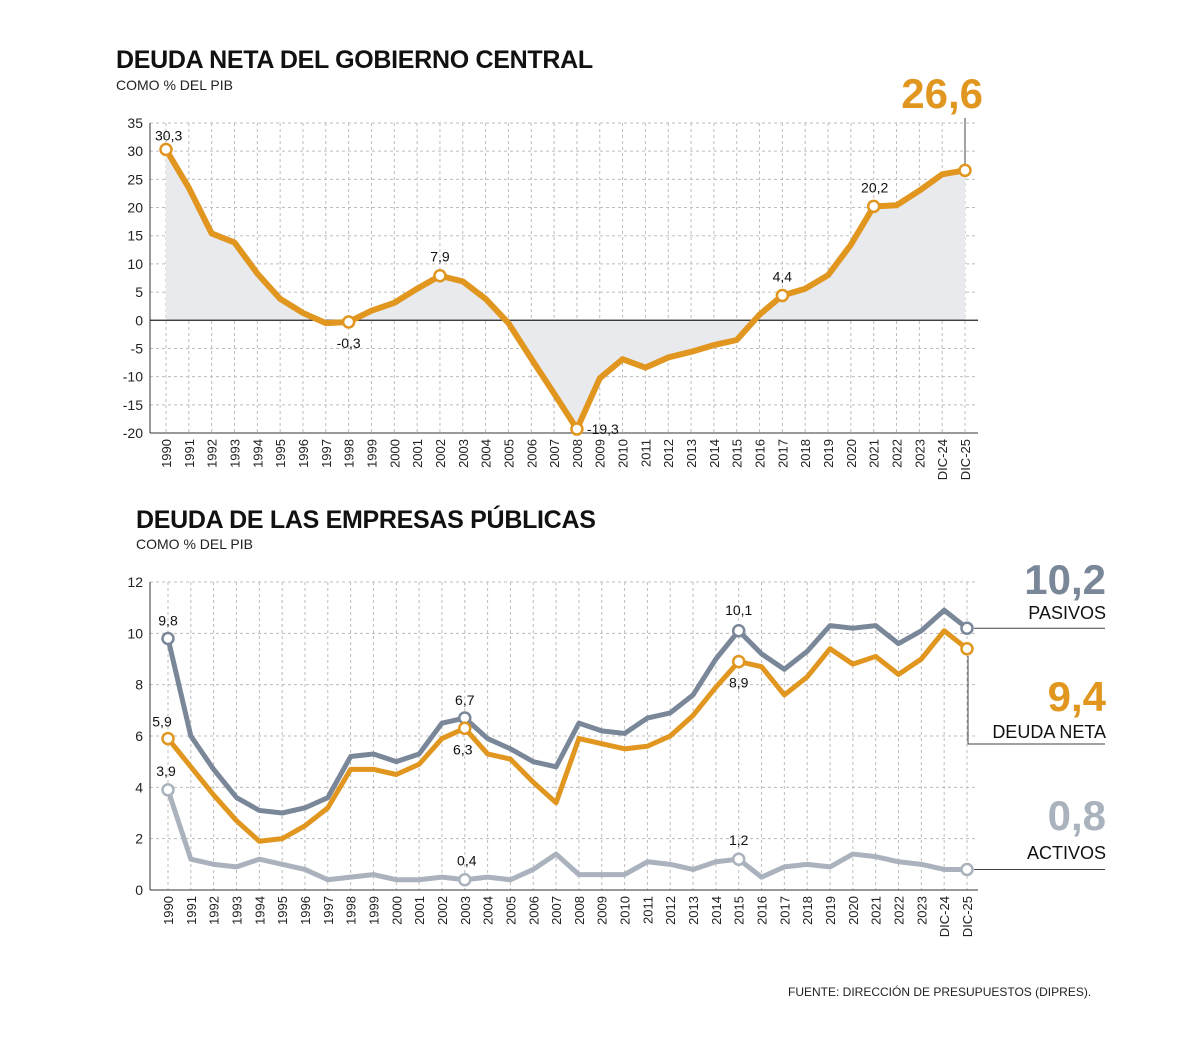  Describe the element at coordinates (921, 910) in the screenshot. I see `x-tick-label: 2023` at that location.